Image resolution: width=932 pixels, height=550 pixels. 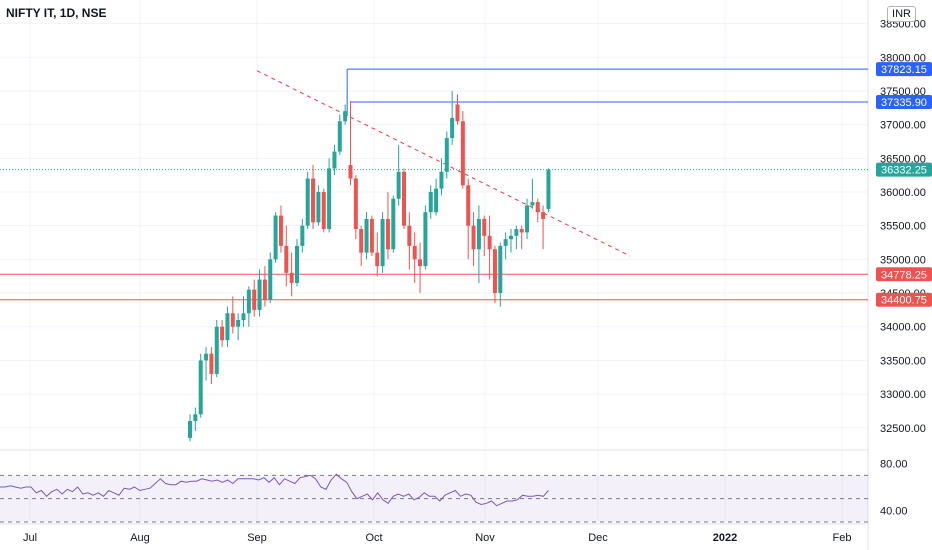 What do you see at coordinates (903, 260) in the screenshot?
I see `y-tick-label: 35000.00` at bounding box center [903, 260].